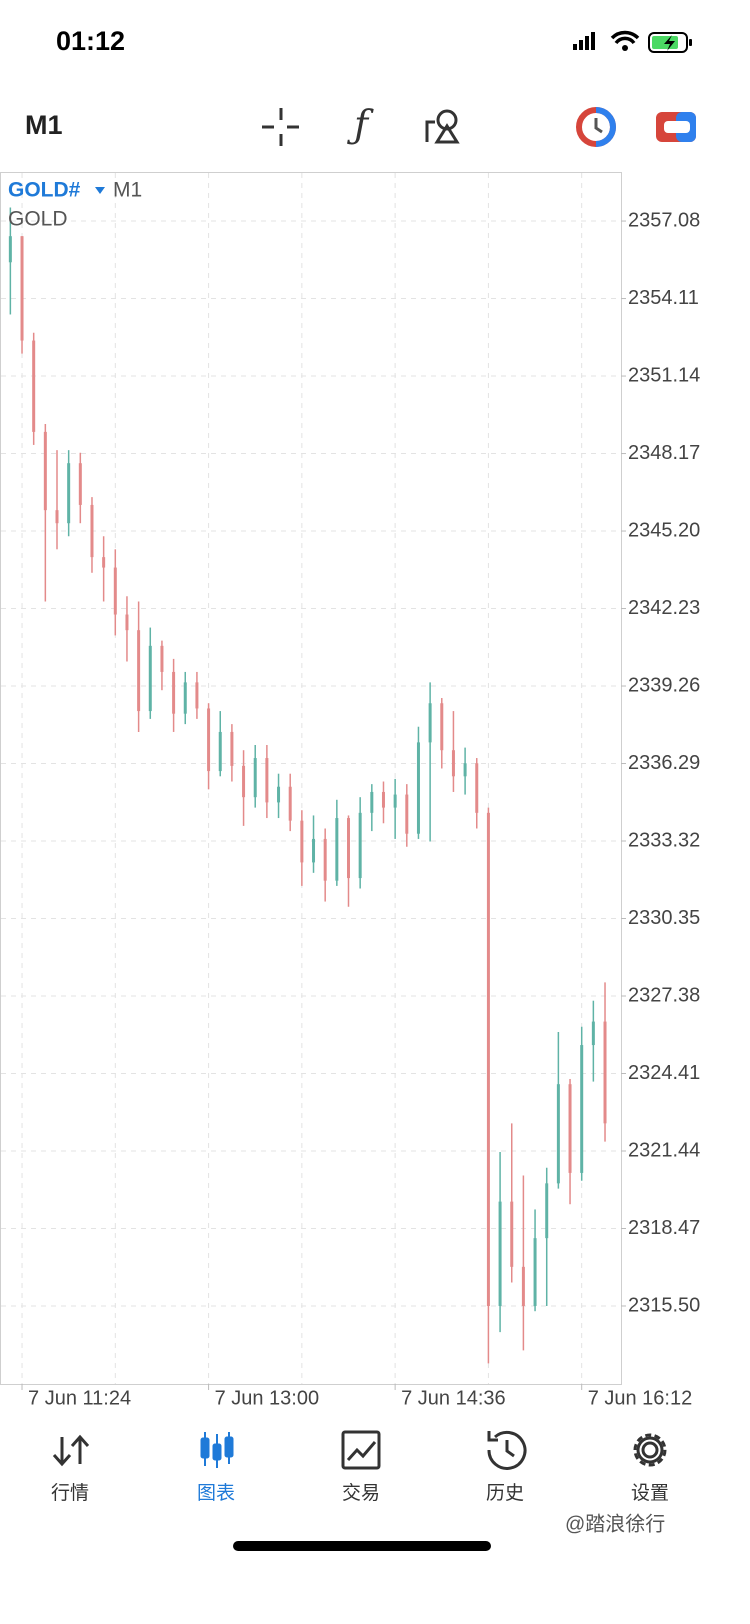 This screenshot has height=1624, width=750. What do you see at coordinates (650, 1450) in the screenshot?
I see `settings-icon` at bounding box center [650, 1450].